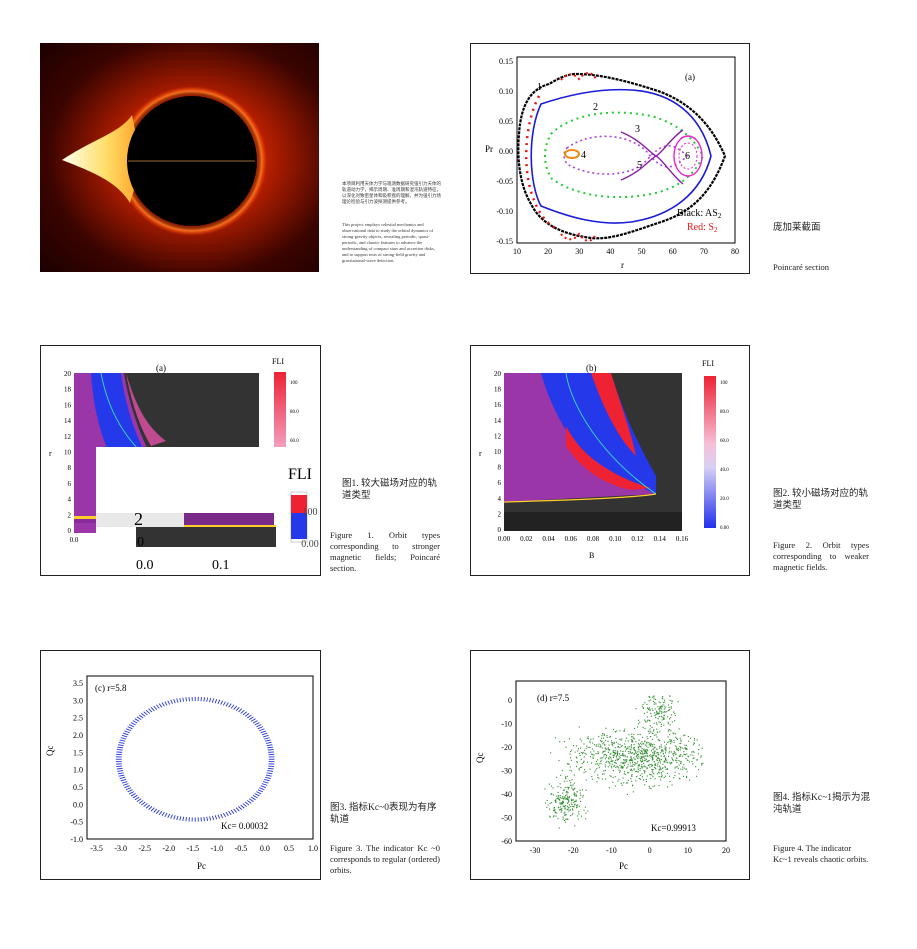  Describe the element at coordinates (797, 228) in the screenshot. I see `poincare-caption-zh: 庞加莱截面` at that location.